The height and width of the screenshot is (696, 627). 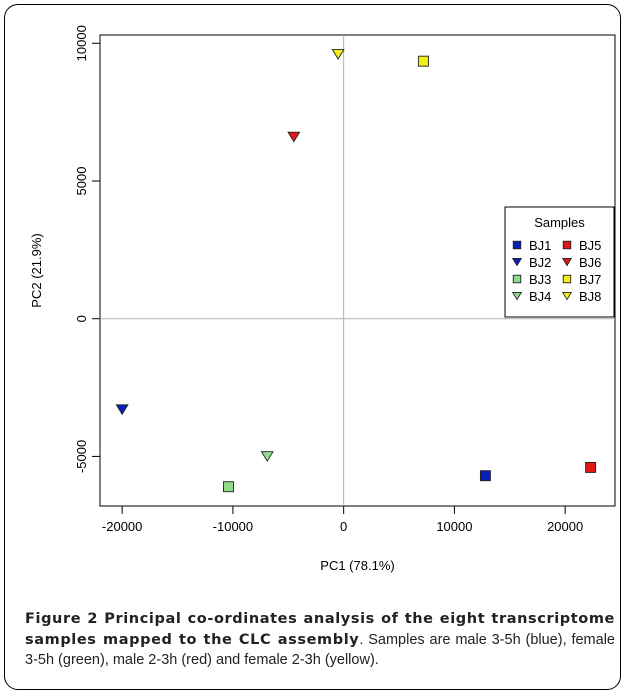 What do you see at coordinates (81, 43) in the screenshot?
I see `y-tick-label: 10000` at bounding box center [81, 43].